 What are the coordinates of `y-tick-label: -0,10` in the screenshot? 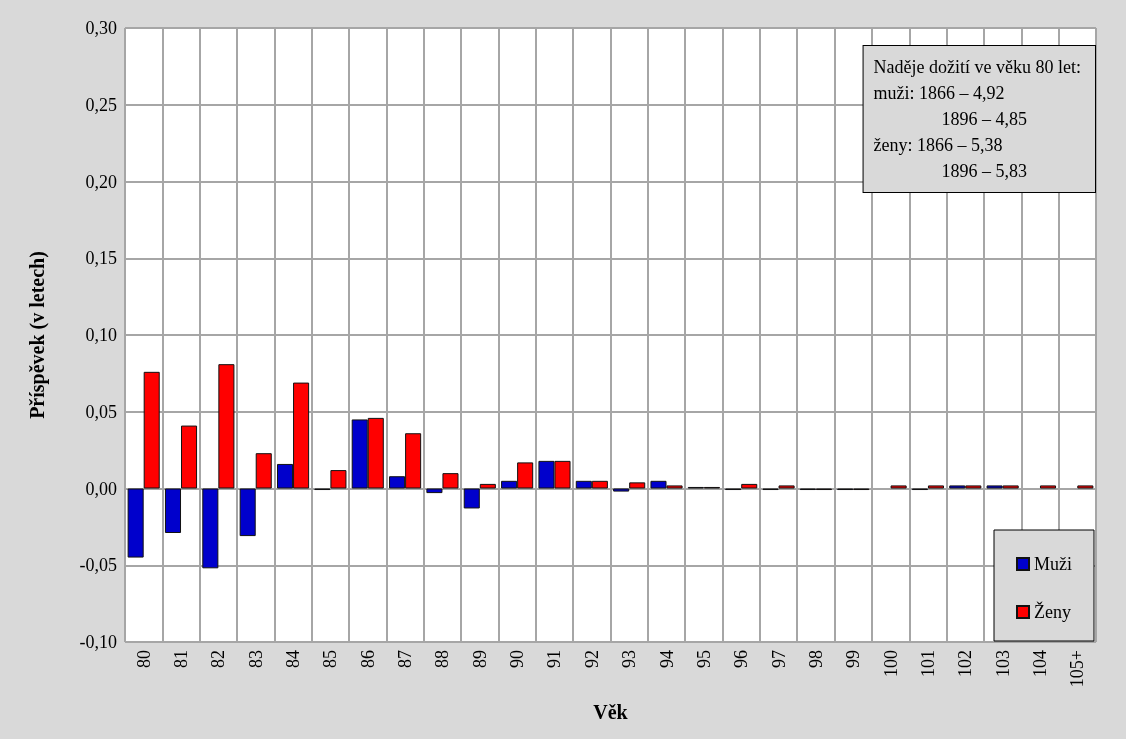 It's located at (98, 642).